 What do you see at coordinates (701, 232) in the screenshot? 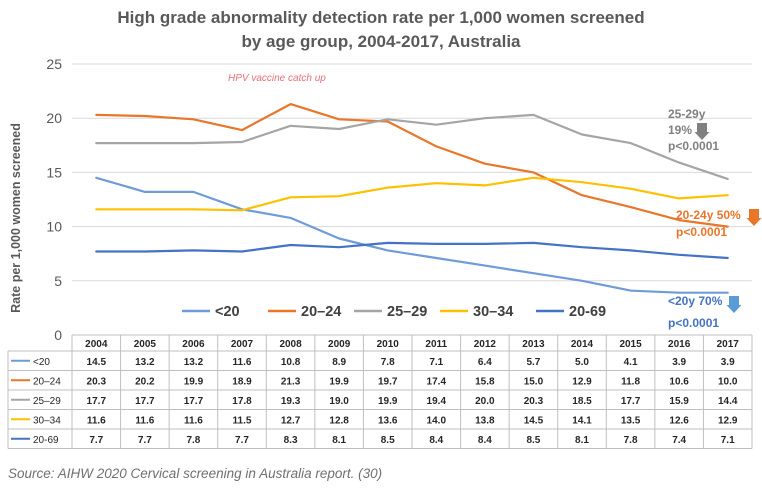
I see `annotation-20-24-text: p<0.0001` at bounding box center [701, 232].